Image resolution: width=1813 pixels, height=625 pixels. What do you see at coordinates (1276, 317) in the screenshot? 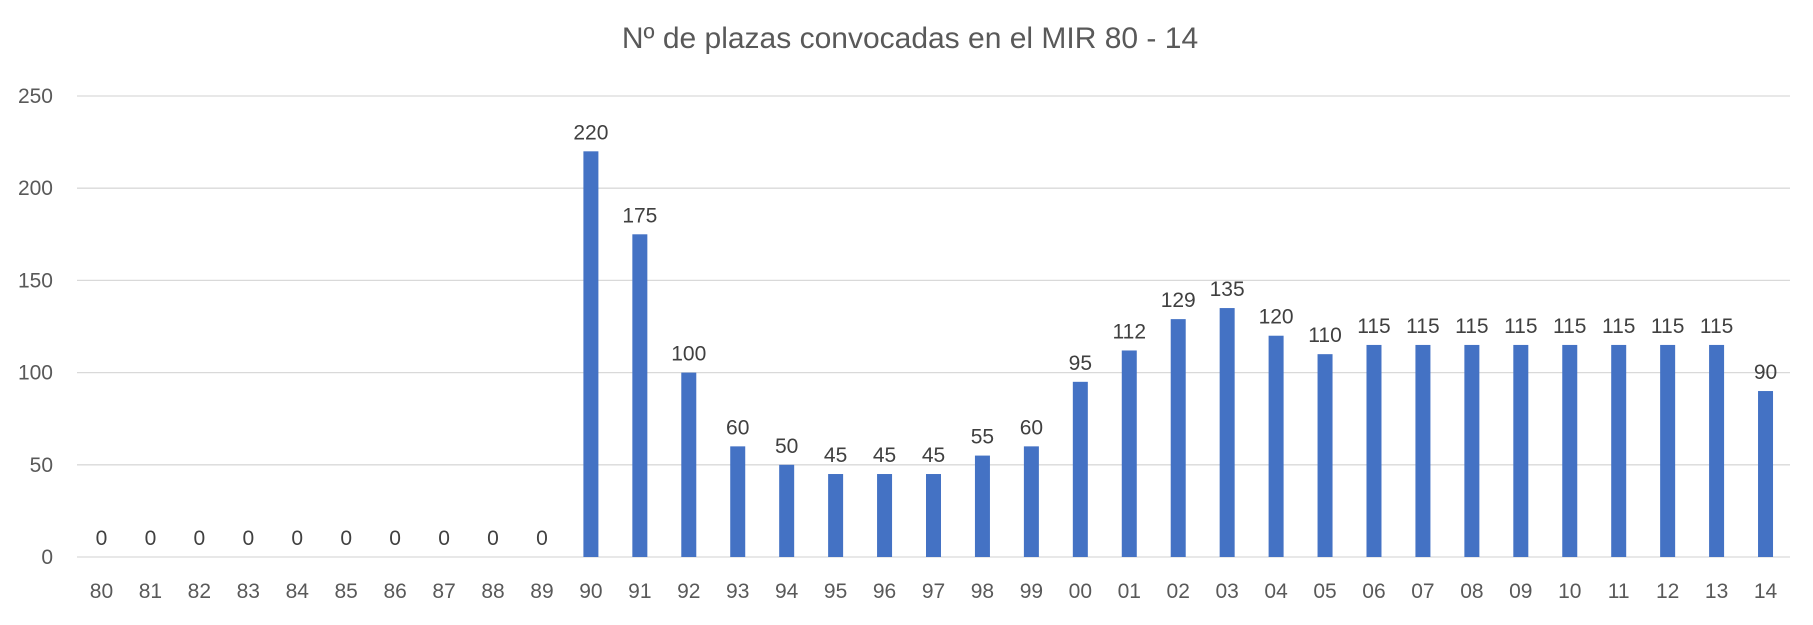
I see `data-label: 120` at bounding box center [1276, 317].